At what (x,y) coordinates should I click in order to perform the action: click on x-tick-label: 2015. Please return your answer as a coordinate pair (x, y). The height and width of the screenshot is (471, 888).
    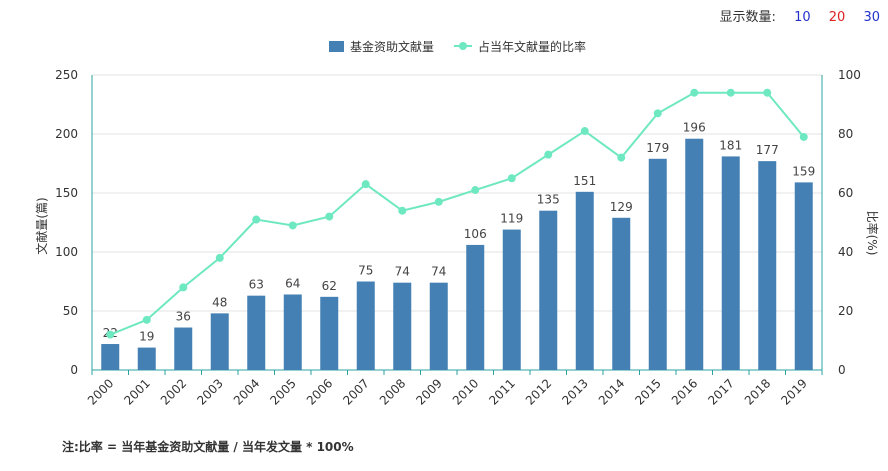
    Looking at the image, I should click on (647, 391).